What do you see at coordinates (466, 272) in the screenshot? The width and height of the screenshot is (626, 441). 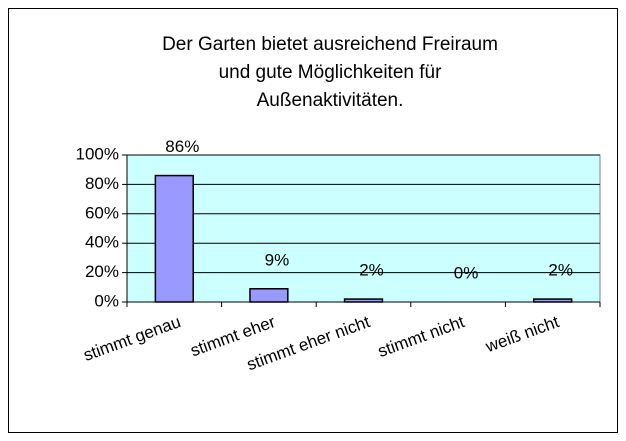 I see `data-label: 0%` at bounding box center [466, 272].